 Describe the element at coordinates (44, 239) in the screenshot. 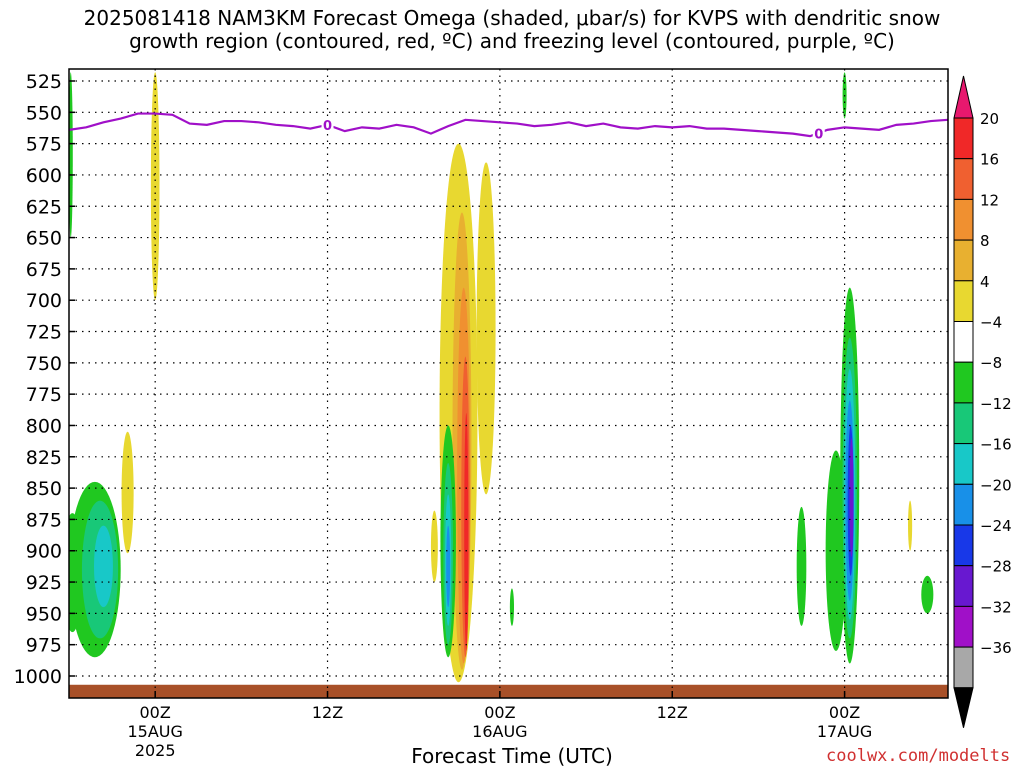

I see `y-tick-label: 650` at that location.